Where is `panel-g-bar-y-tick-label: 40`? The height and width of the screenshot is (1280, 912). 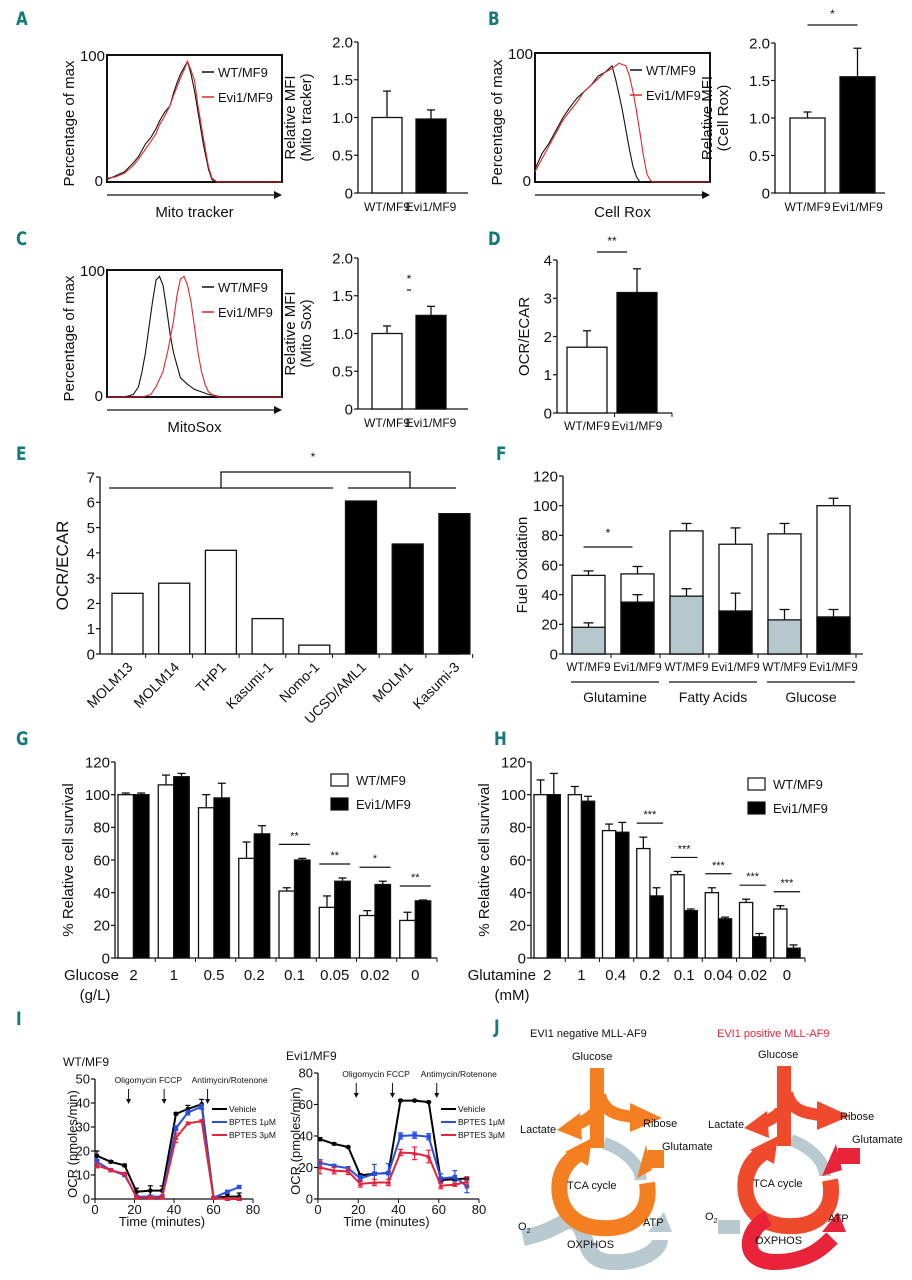 panel-g-bar-y-tick-label: 40 is located at coordinates (101, 893).